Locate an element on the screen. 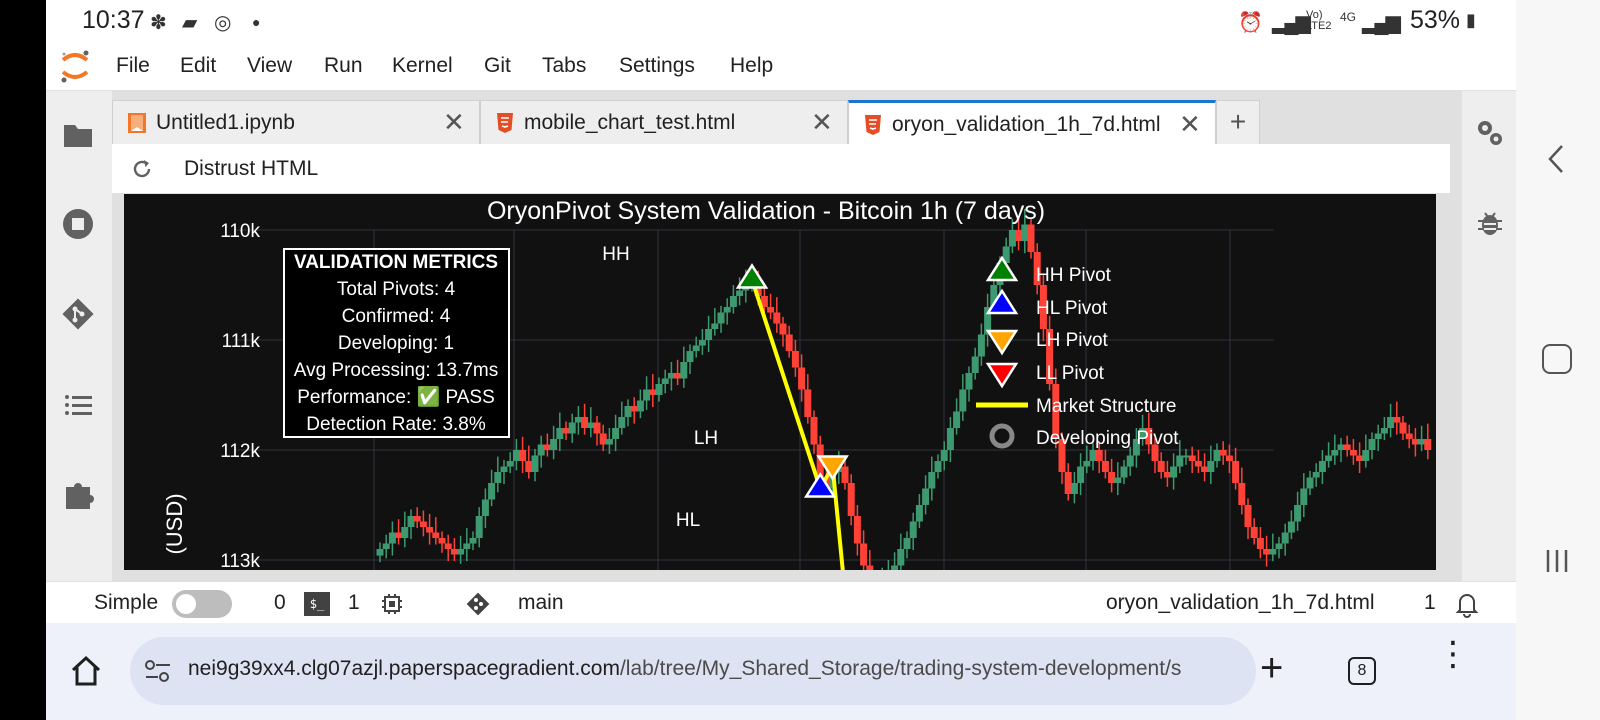  notebook-icon is located at coordinates (137, 123).